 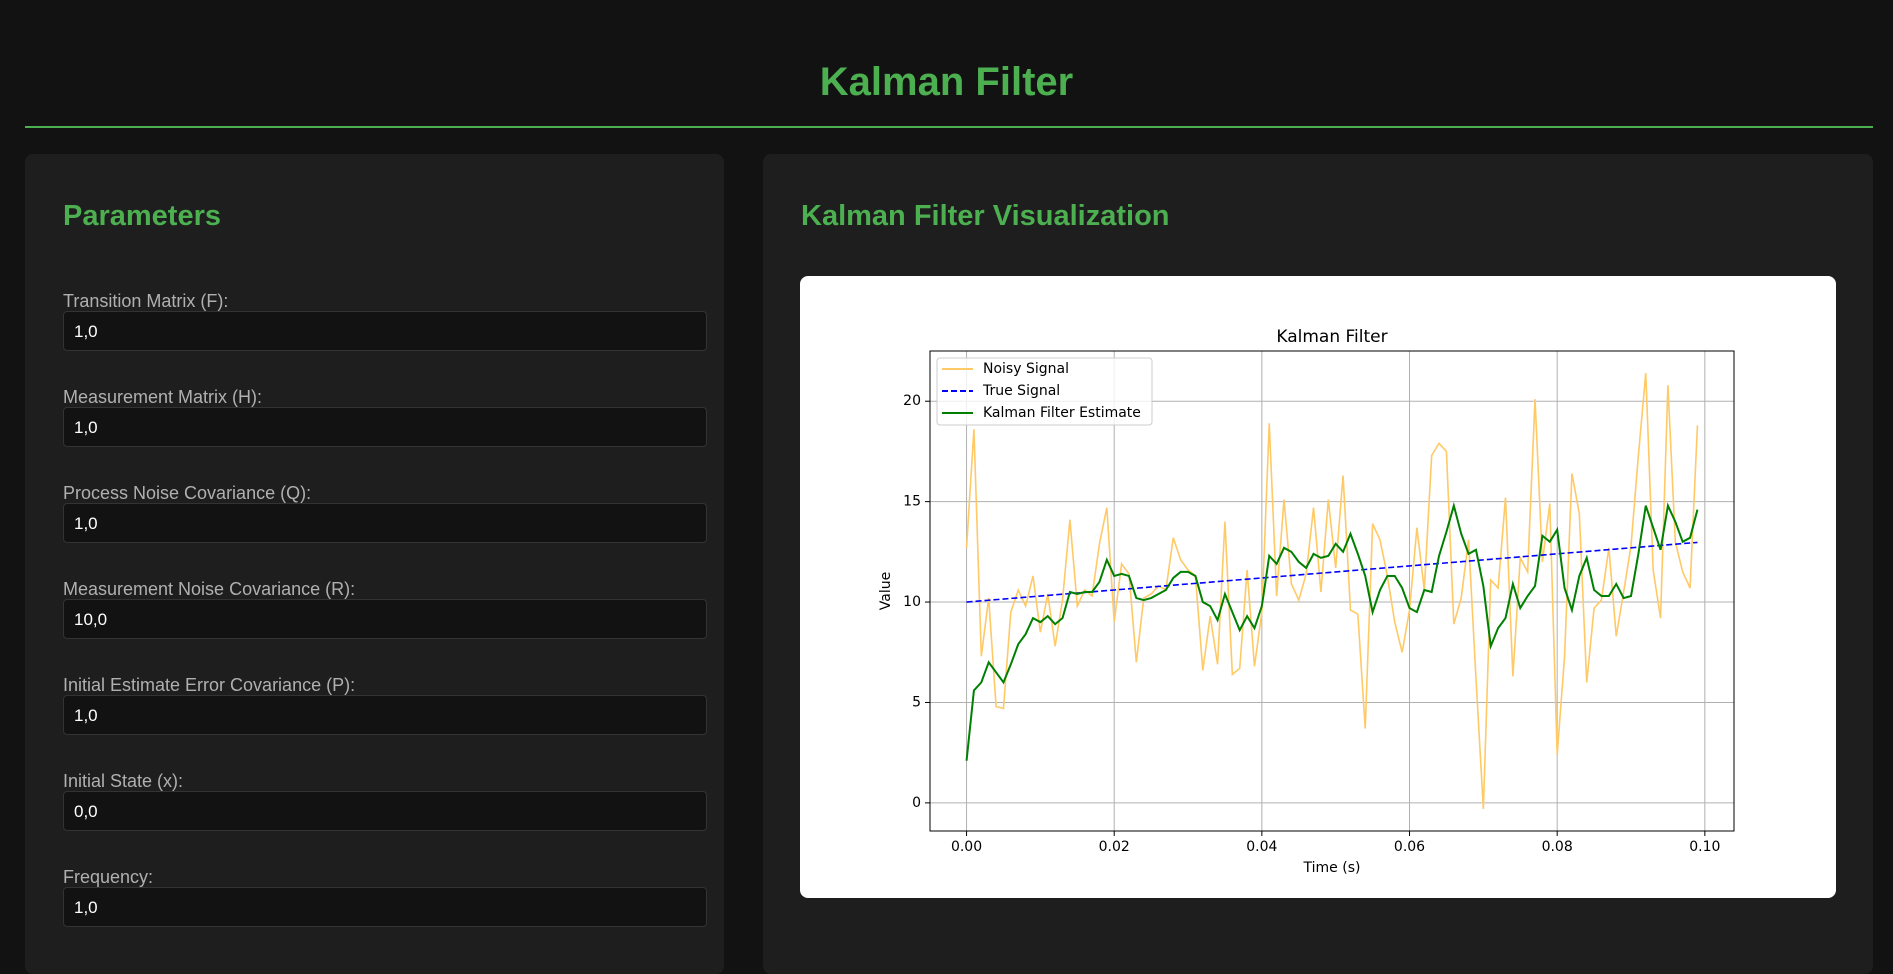 What do you see at coordinates (1704, 847) in the screenshot?
I see `x-tick-label: 0.10` at bounding box center [1704, 847].